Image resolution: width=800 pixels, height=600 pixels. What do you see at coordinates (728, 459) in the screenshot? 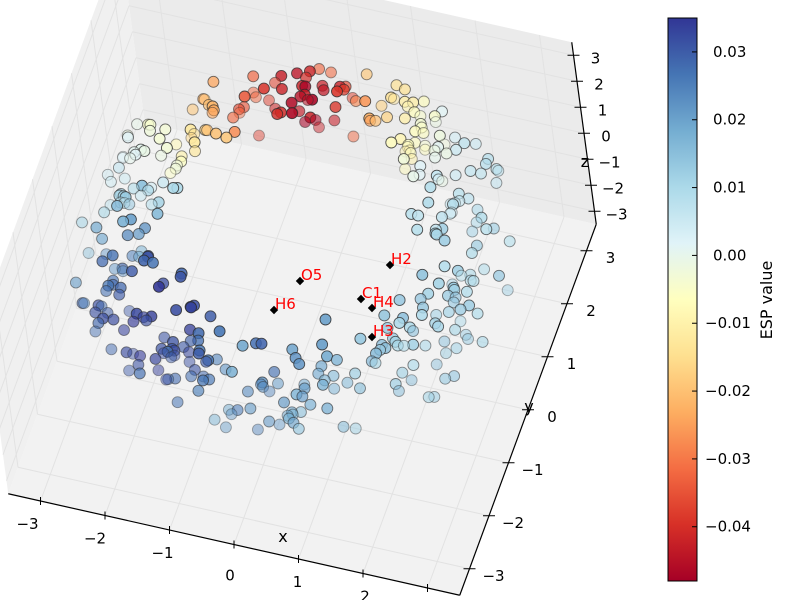
I see `colorbar-tick-label: −0.03` at bounding box center [728, 459].